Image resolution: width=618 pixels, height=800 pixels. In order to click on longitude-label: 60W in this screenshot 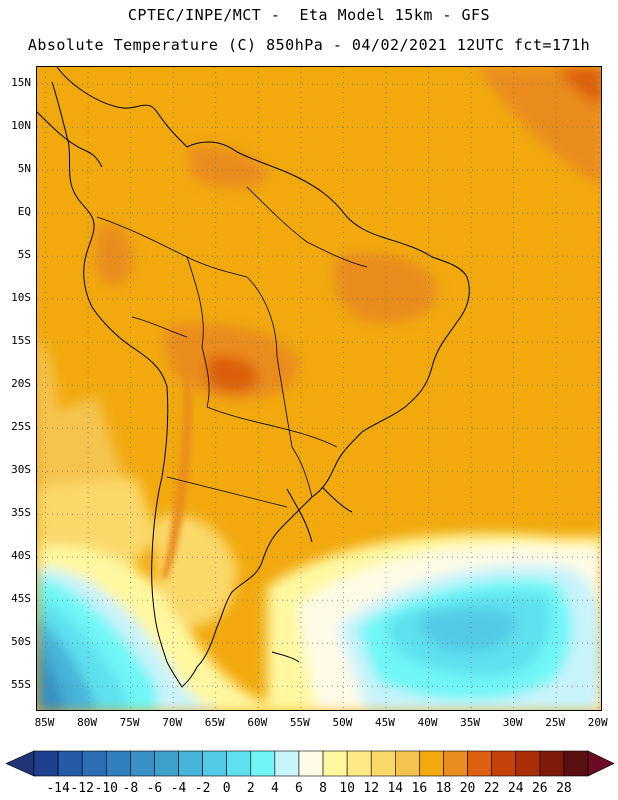, I will do `click(257, 722)`.